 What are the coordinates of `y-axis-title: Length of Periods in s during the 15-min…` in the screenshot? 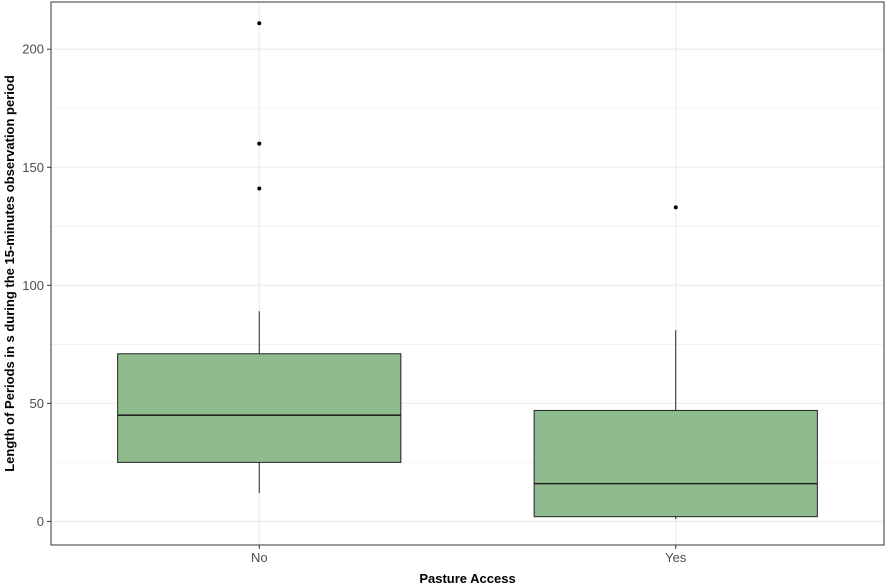 It's located at (9, 273).